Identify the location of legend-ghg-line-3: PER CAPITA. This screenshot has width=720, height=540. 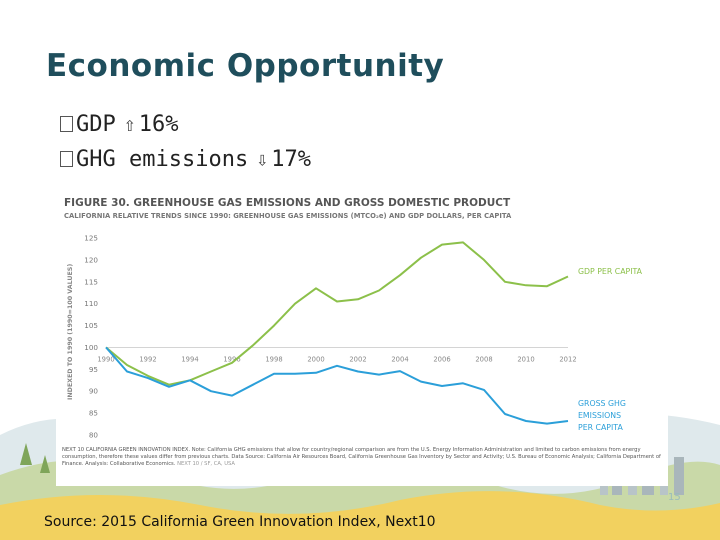
(600, 427).